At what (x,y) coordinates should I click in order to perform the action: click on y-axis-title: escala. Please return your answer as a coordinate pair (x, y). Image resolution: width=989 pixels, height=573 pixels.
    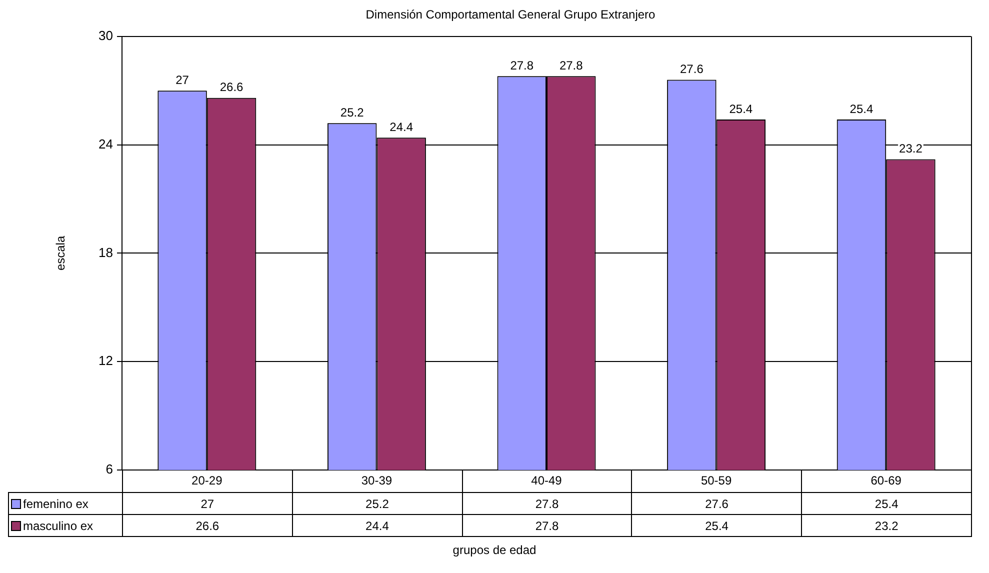
    Looking at the image, I should click on (61, 253).